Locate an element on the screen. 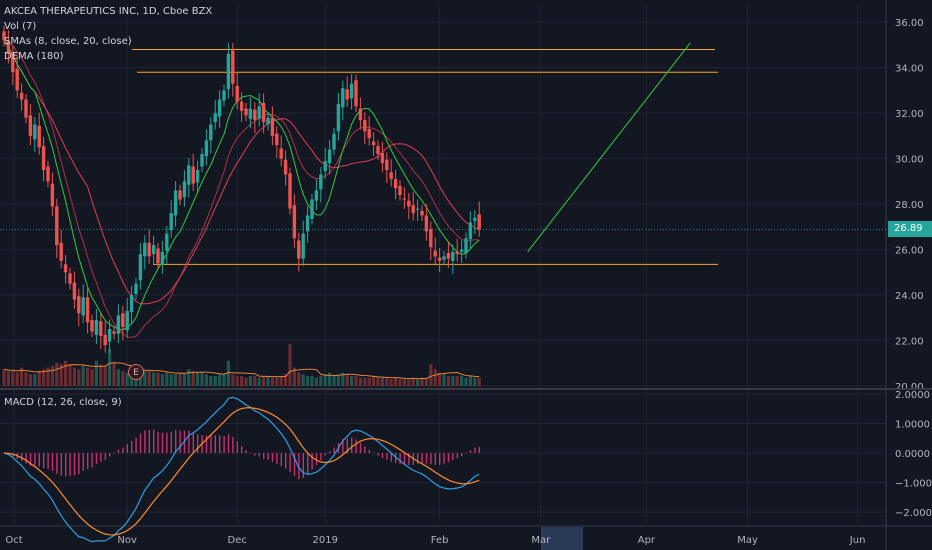 Image resolution: width=932 pixels, height=550 pixels. x-tick-label: Feb is located at coordinates (440, 540).